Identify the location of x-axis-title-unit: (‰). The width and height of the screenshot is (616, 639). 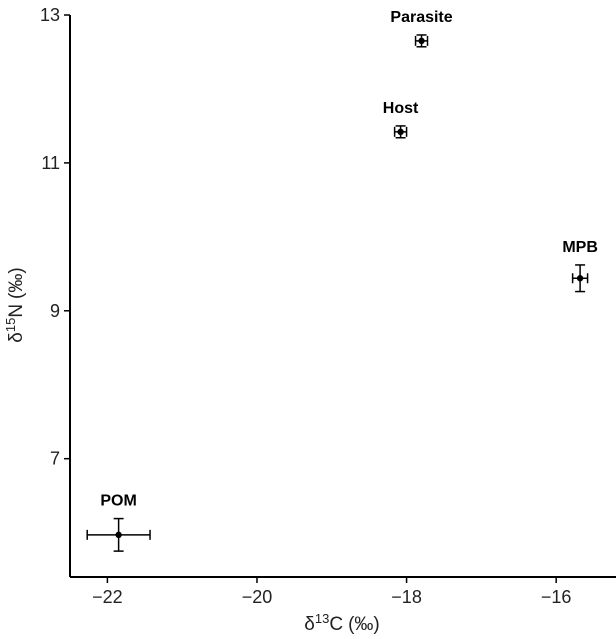
(364, 624).